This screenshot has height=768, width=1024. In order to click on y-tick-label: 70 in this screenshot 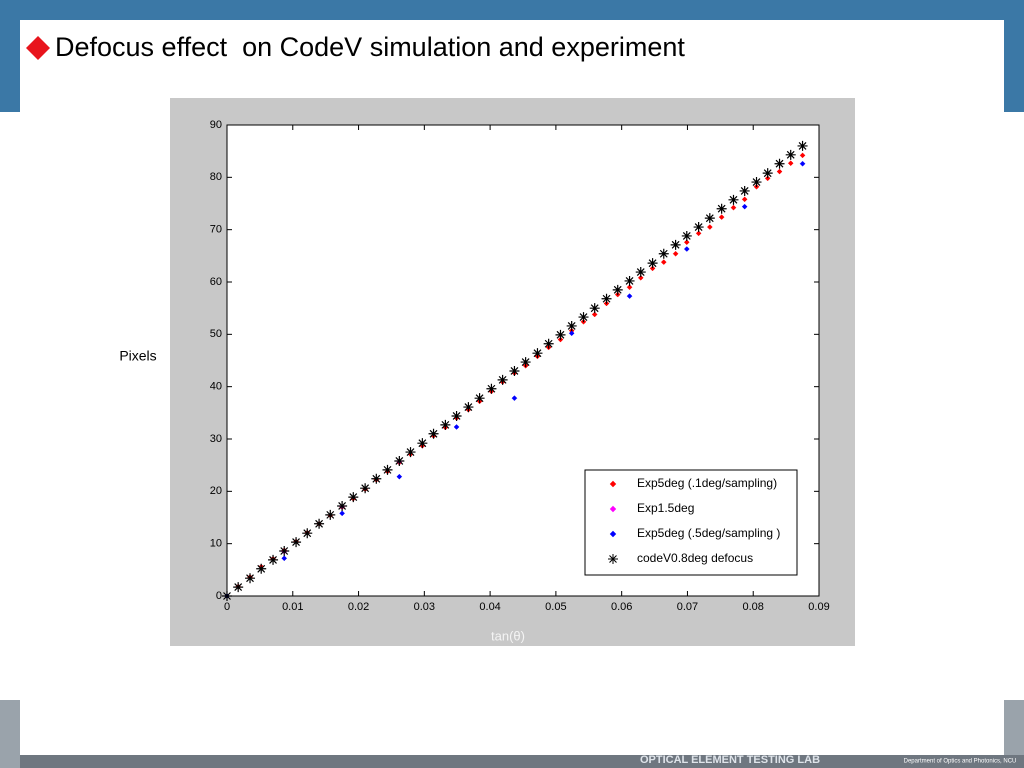, I will do `click(216, 230)`.